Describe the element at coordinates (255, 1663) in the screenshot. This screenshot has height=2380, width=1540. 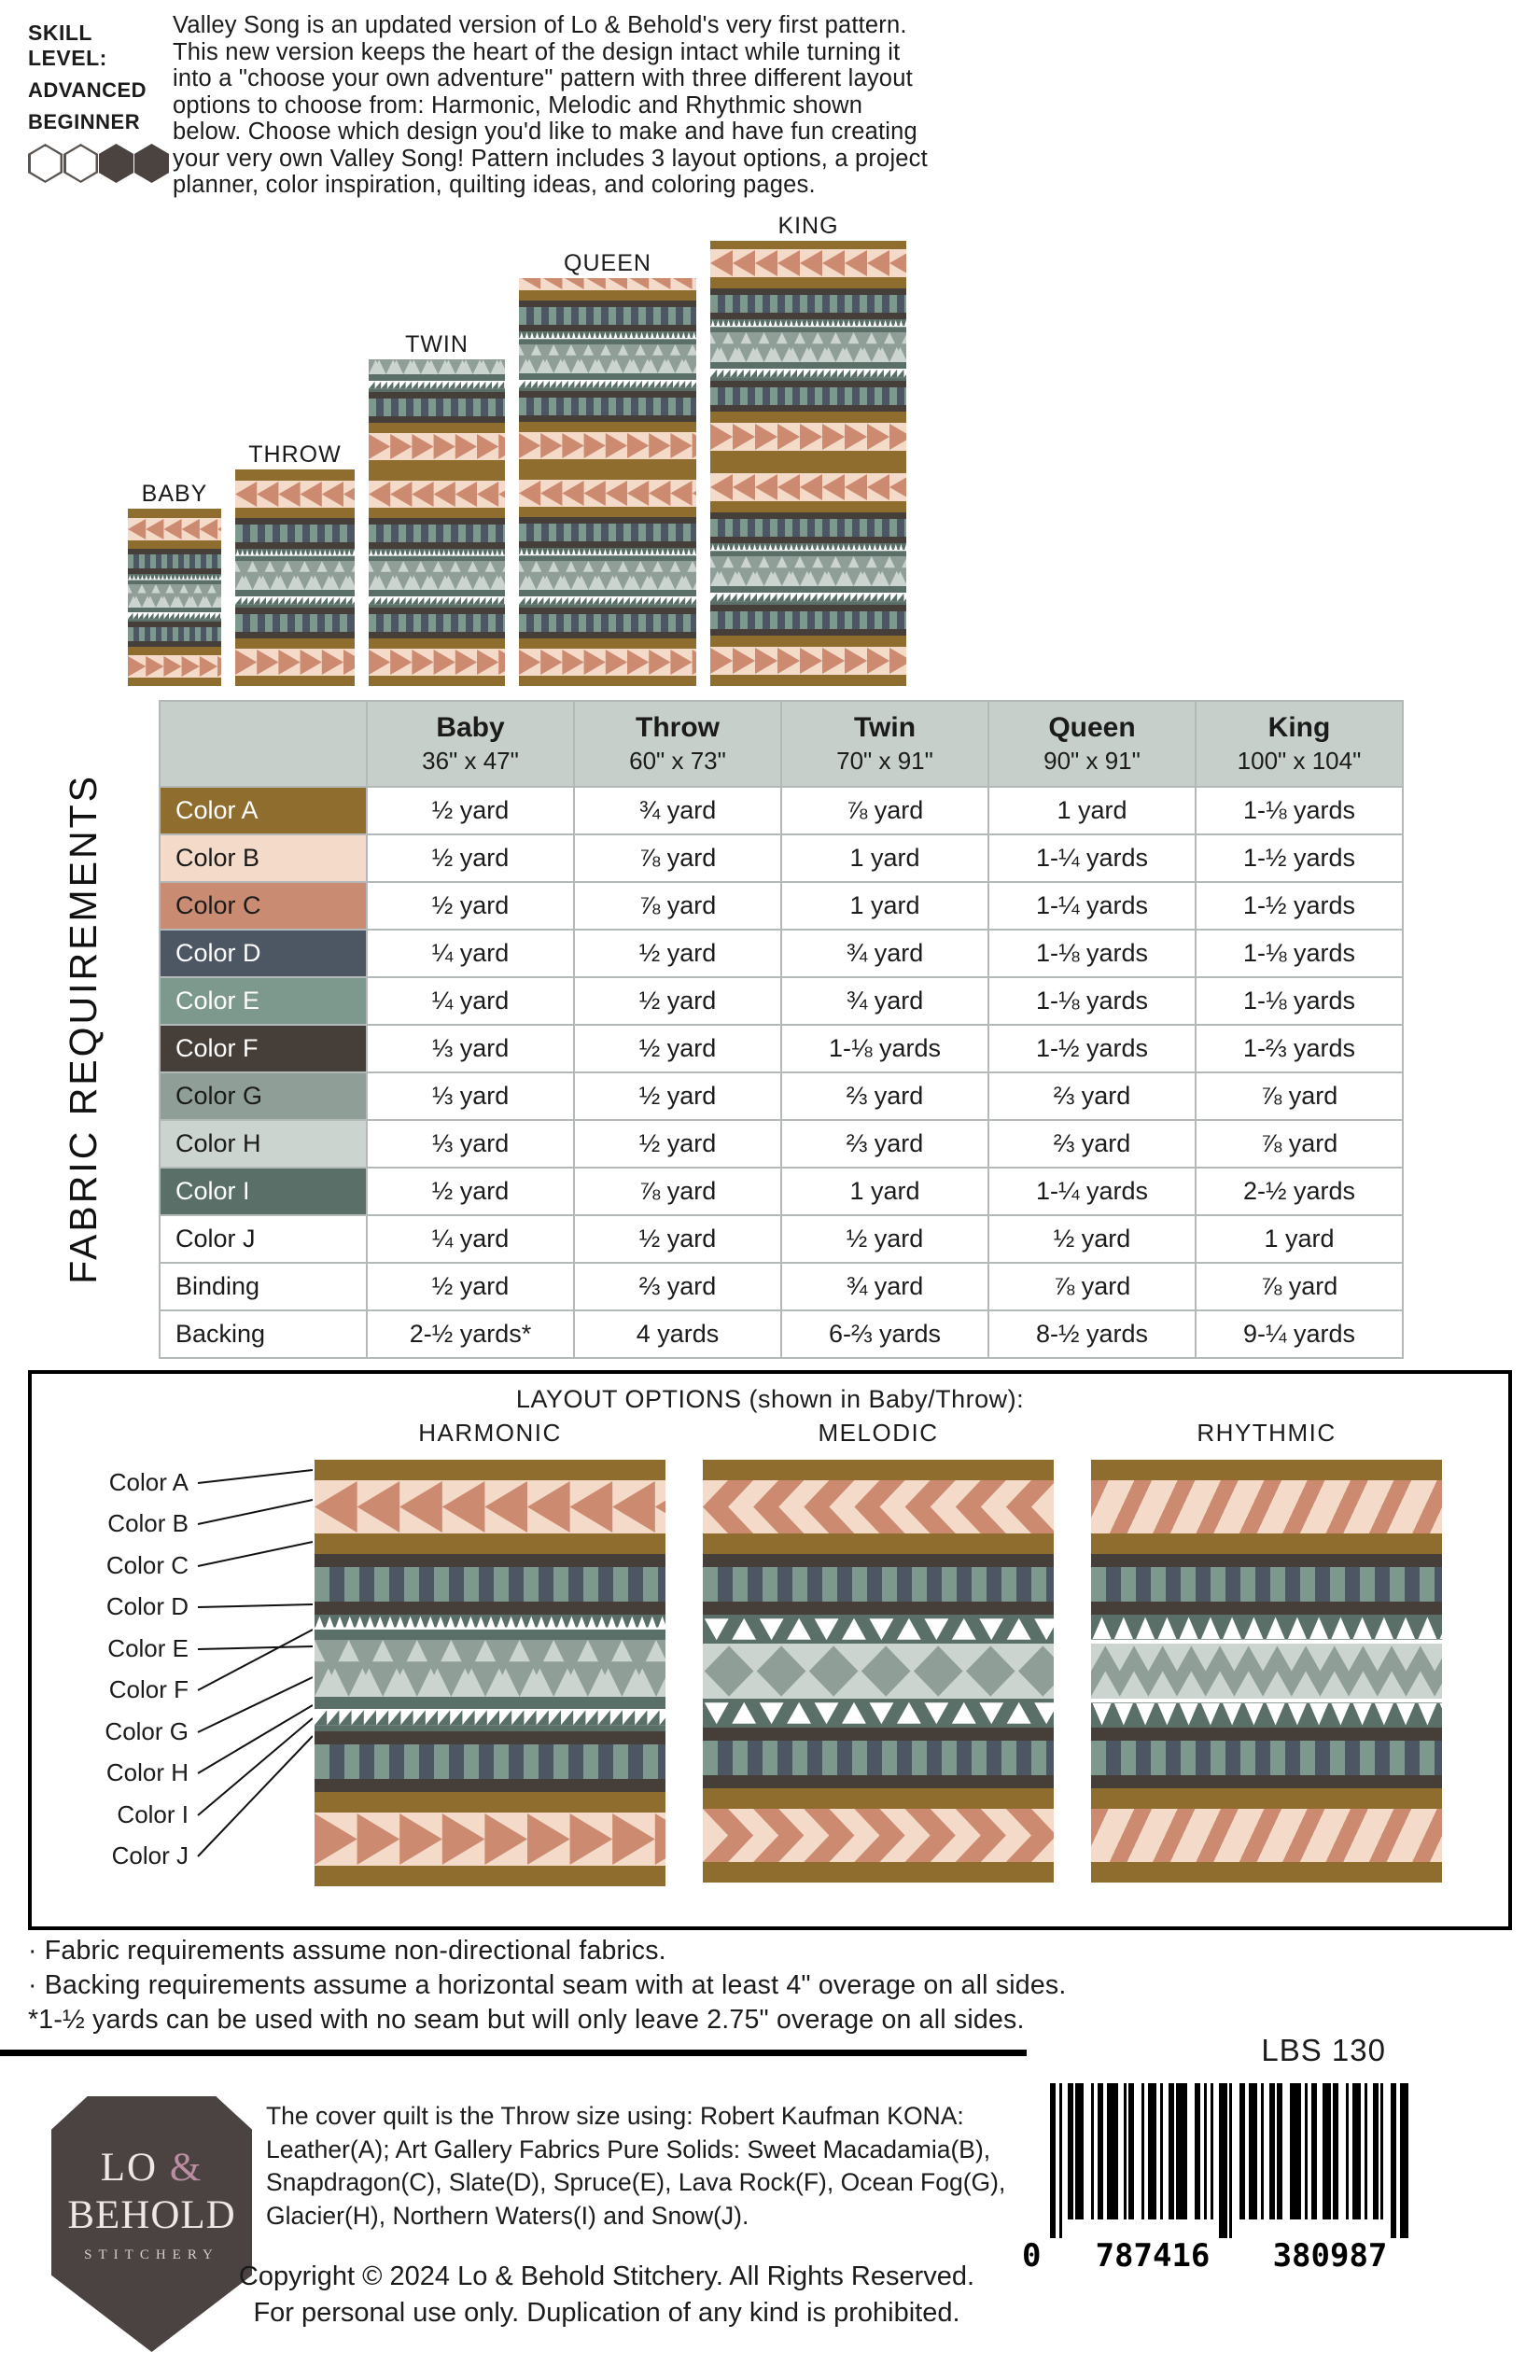
I see `color-label-connector-lines` at that location.